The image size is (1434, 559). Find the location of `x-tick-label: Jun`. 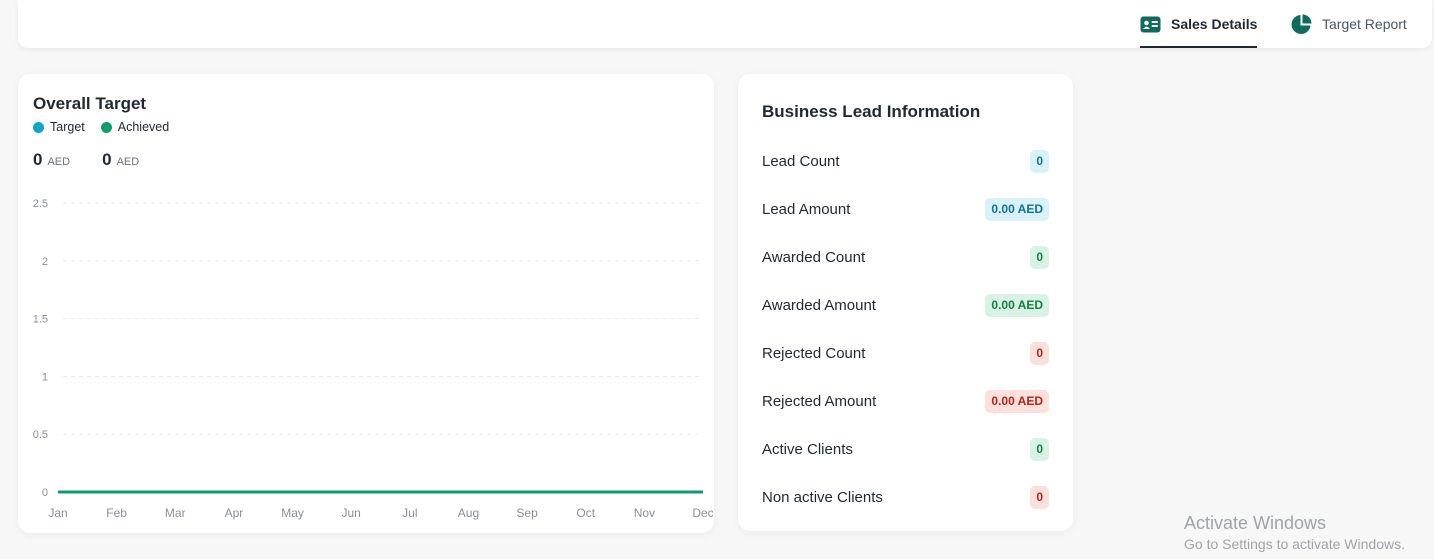

x-tick-label: Jun is located at coordinates (351, 513).